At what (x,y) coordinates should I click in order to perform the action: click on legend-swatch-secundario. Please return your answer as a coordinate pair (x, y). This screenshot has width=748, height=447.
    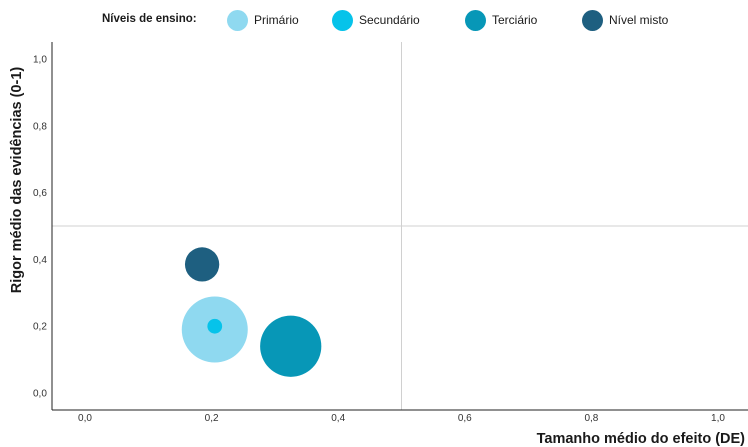
    Looking at the image, I should click on (342, 20).